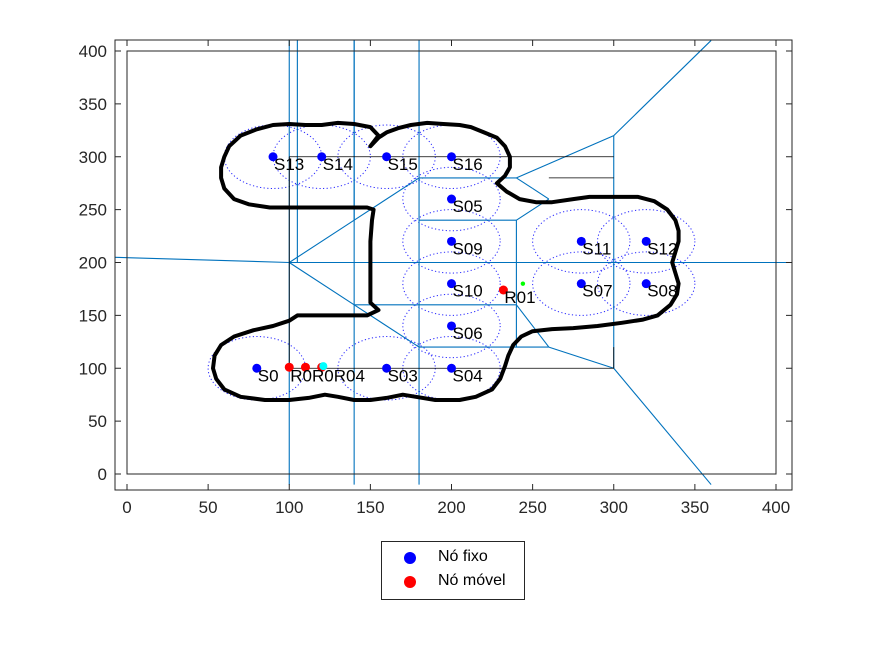 This screenshot has width=875, height=656. What do you see at coordinates (93, 368) in the screenshot?
I see `y-tick-label: 100` at bounding box center [93, 368].